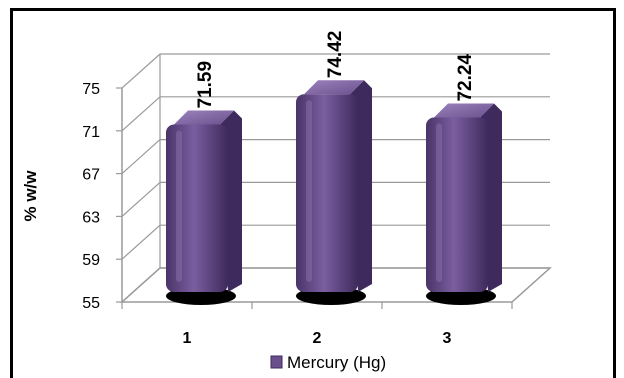  Describe the element at coordinates (187, 338) in the screenshot. I see `x-category-label: 1` at that location.